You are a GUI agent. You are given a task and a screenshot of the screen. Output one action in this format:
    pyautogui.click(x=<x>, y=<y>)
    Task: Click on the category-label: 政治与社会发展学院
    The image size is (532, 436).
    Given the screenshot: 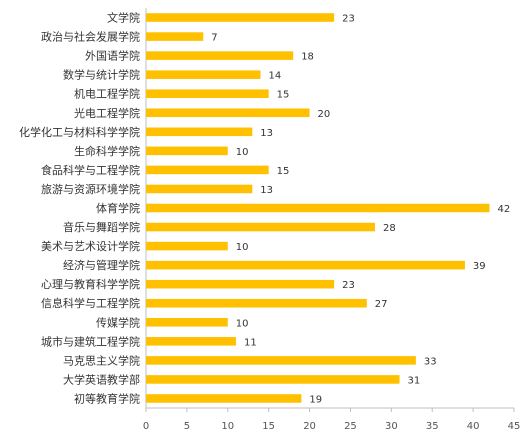 What is the action you would take?
    pyautogui.click(x=90, y=37)
    